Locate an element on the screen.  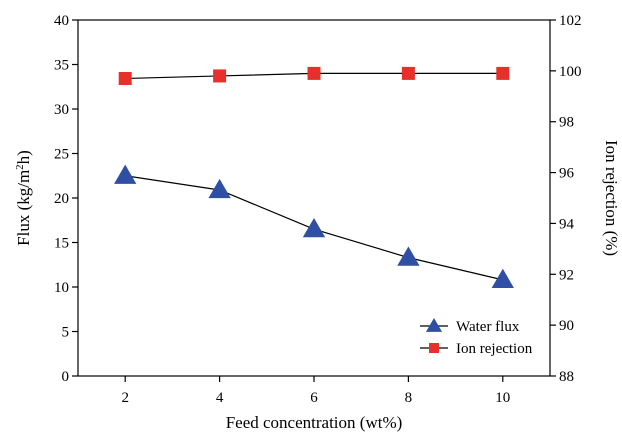
x-axis-title: Feed concentration (wt%) is located at coordinates (314, 422).